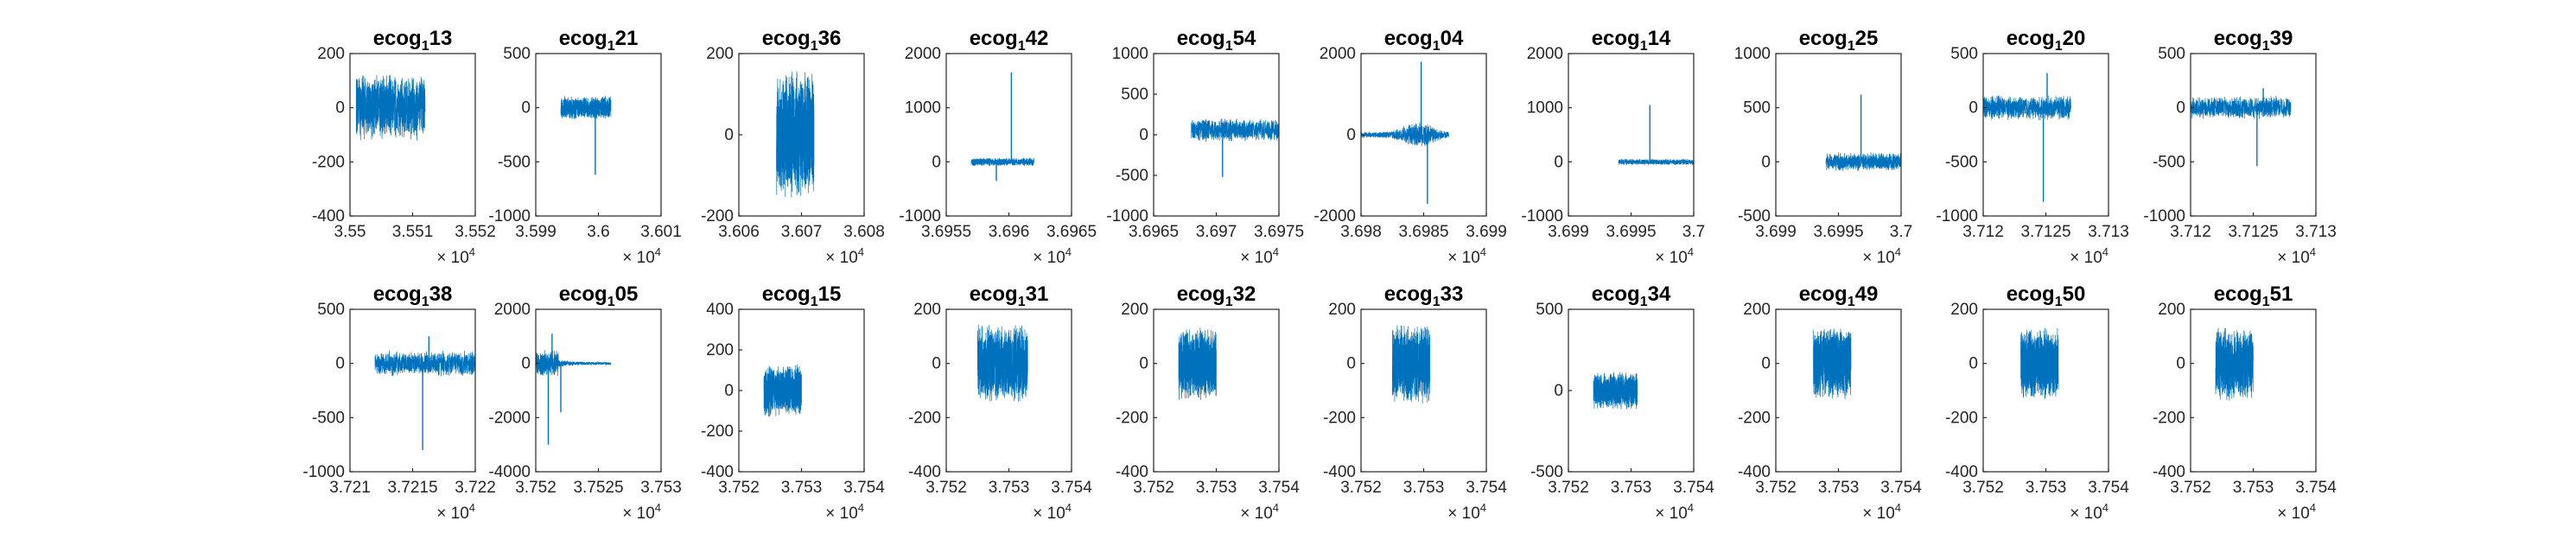 The image size is (2576, 540). Describe the element at coordinates (1038, 294) in the screenshot. I see `title-rest: 31` at that location.